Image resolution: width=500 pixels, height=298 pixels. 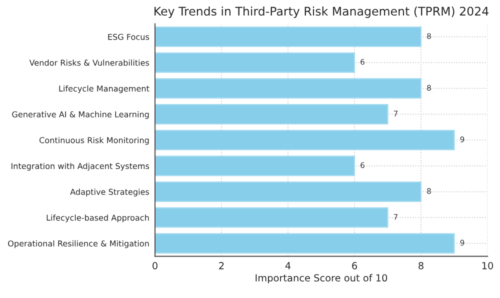 I want to click on x-tick-label: 6, so click(x=354, y=266).